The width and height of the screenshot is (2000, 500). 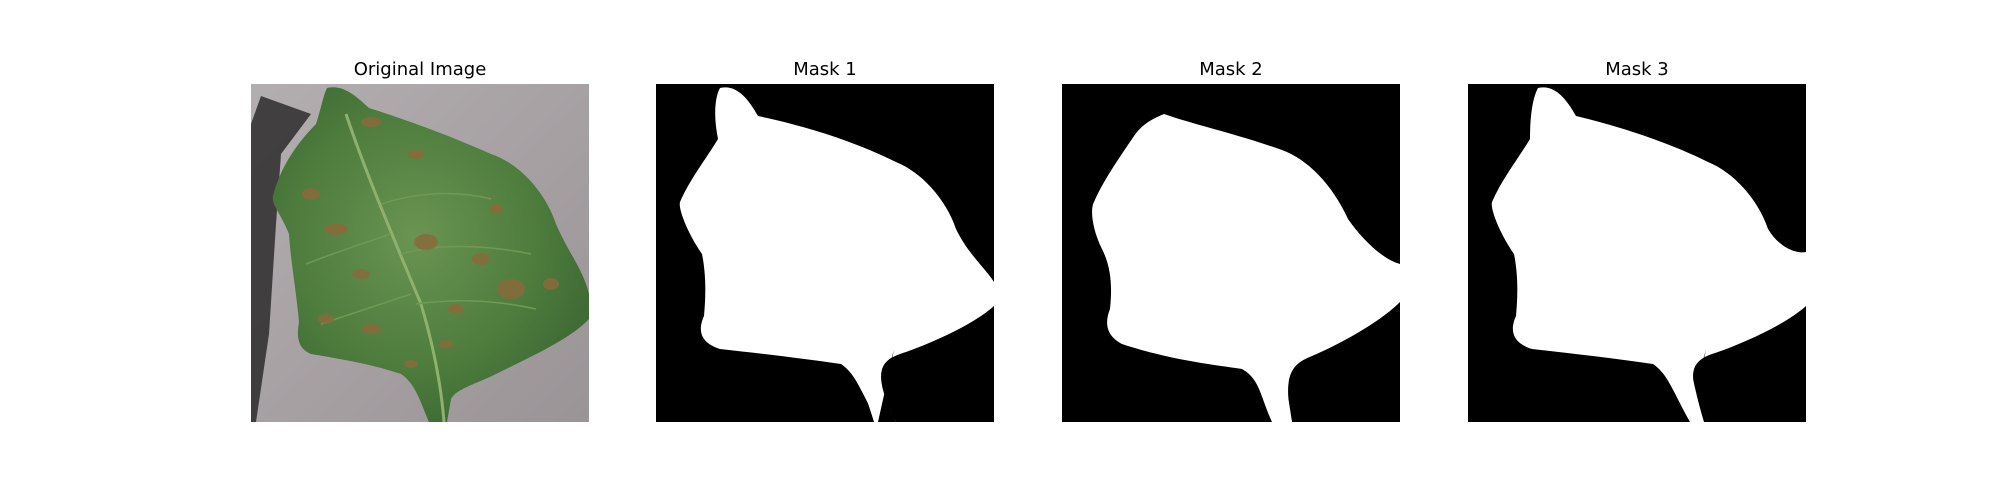 What do you see at coordinates (420, 253) in the screenshot?
I see `original-image` at bounding box center [420, 253].